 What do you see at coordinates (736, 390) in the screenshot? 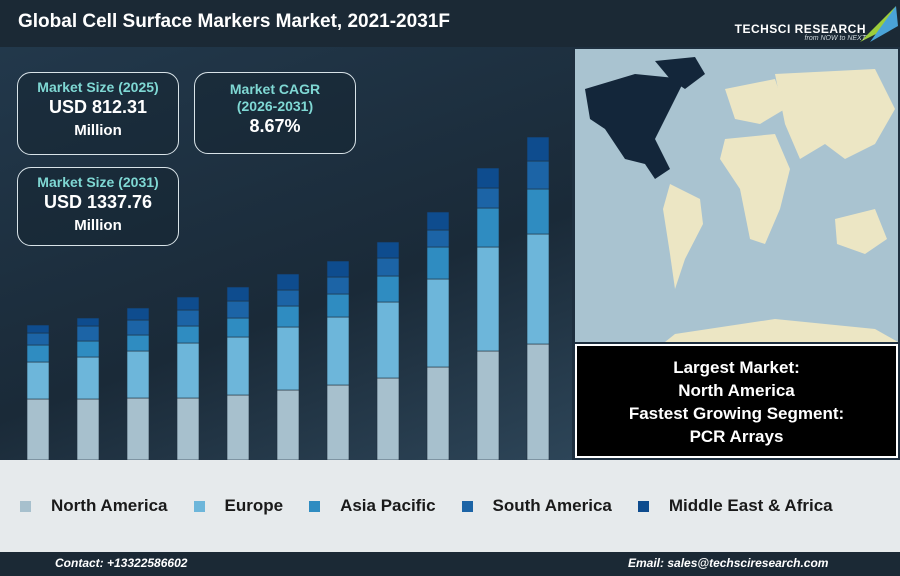
I see `highlight-line: North America` at bounding box center [736, 390].